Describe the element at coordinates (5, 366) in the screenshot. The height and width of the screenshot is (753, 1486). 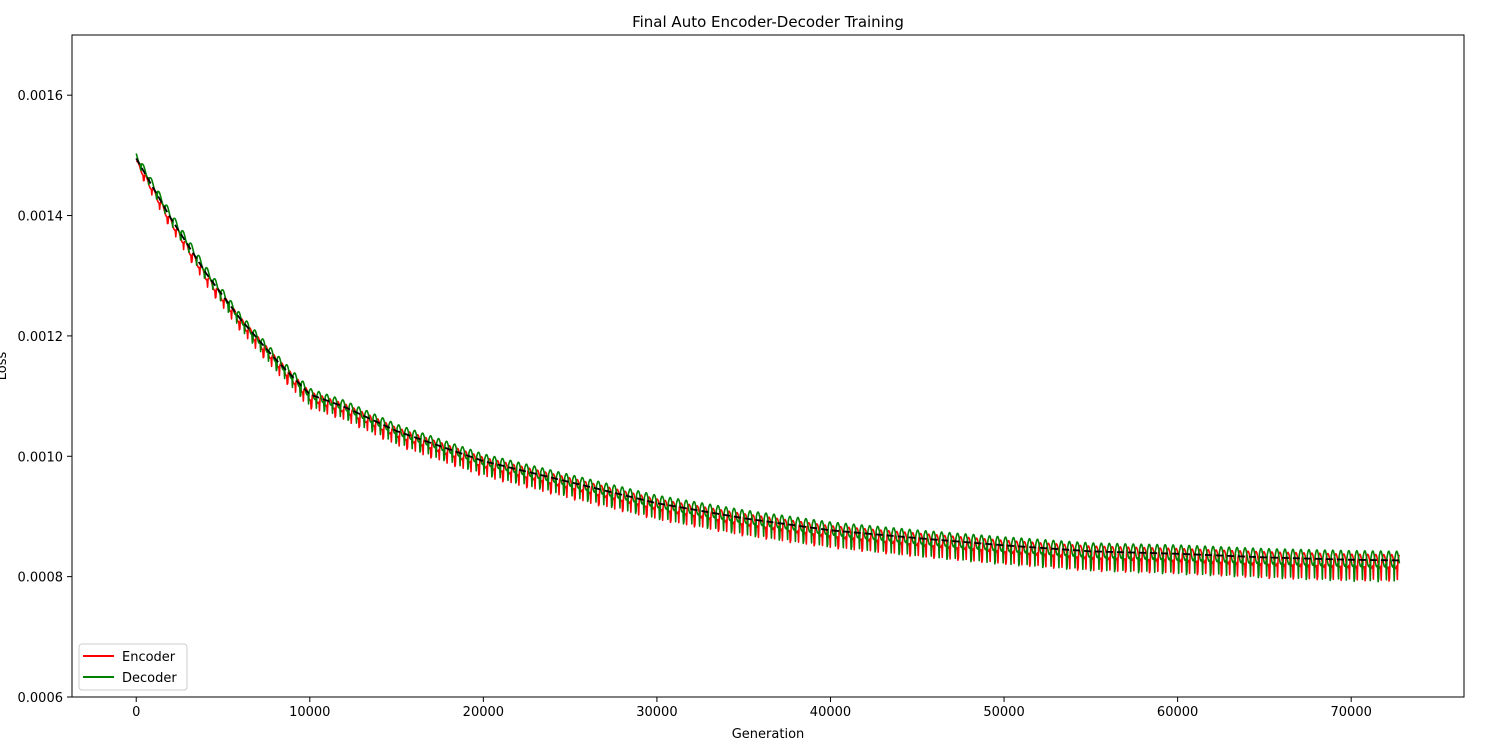
I see `y-axis-label: Loss` at that location.